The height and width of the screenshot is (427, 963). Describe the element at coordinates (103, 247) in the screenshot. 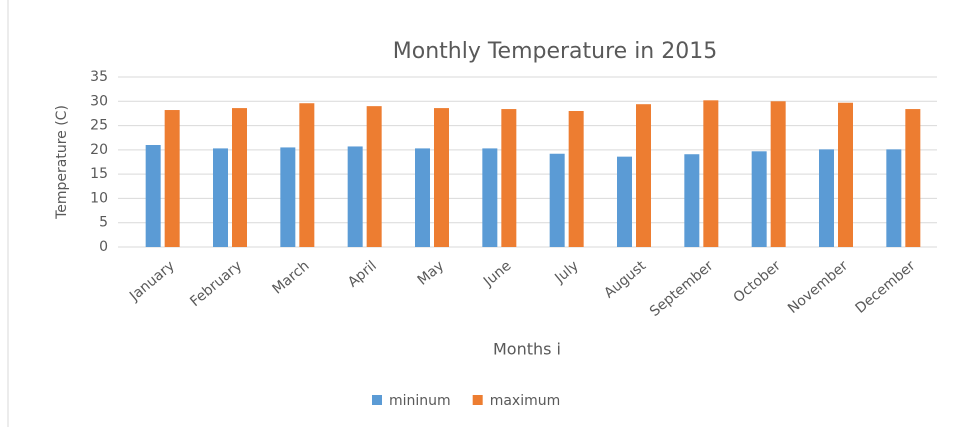

I see `y-tick-label: 0` at that location.